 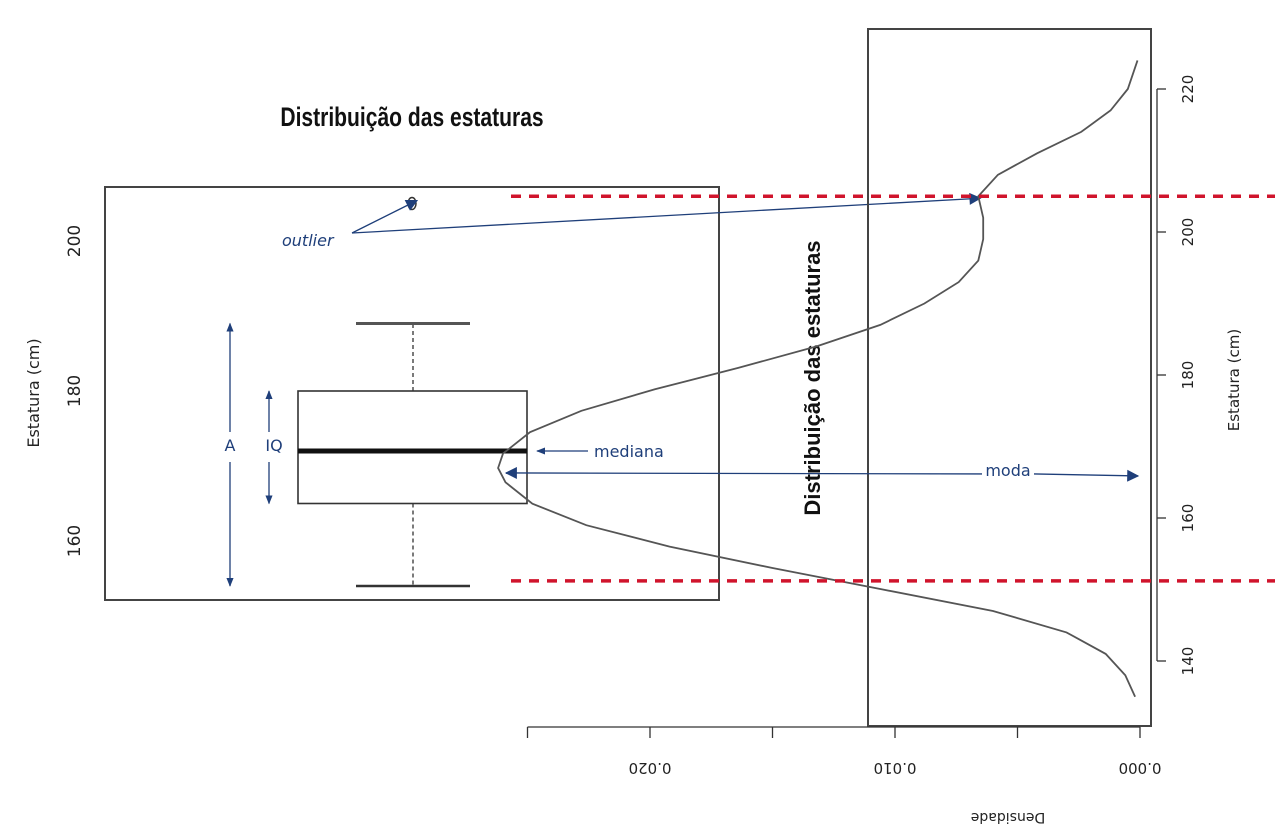 I want to click on outlier-arrow, so click(x=385, y=216).